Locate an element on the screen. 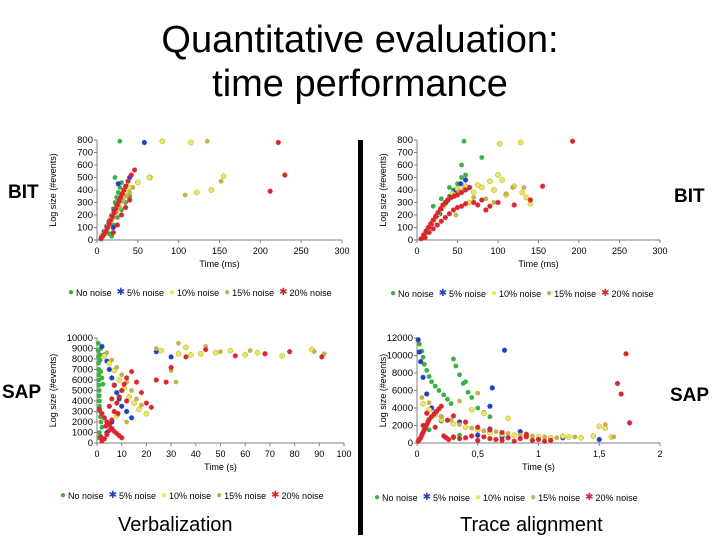 This screenshot has height=540, width=720. x-tick-label: 50 is located at coordinates (457, 251).